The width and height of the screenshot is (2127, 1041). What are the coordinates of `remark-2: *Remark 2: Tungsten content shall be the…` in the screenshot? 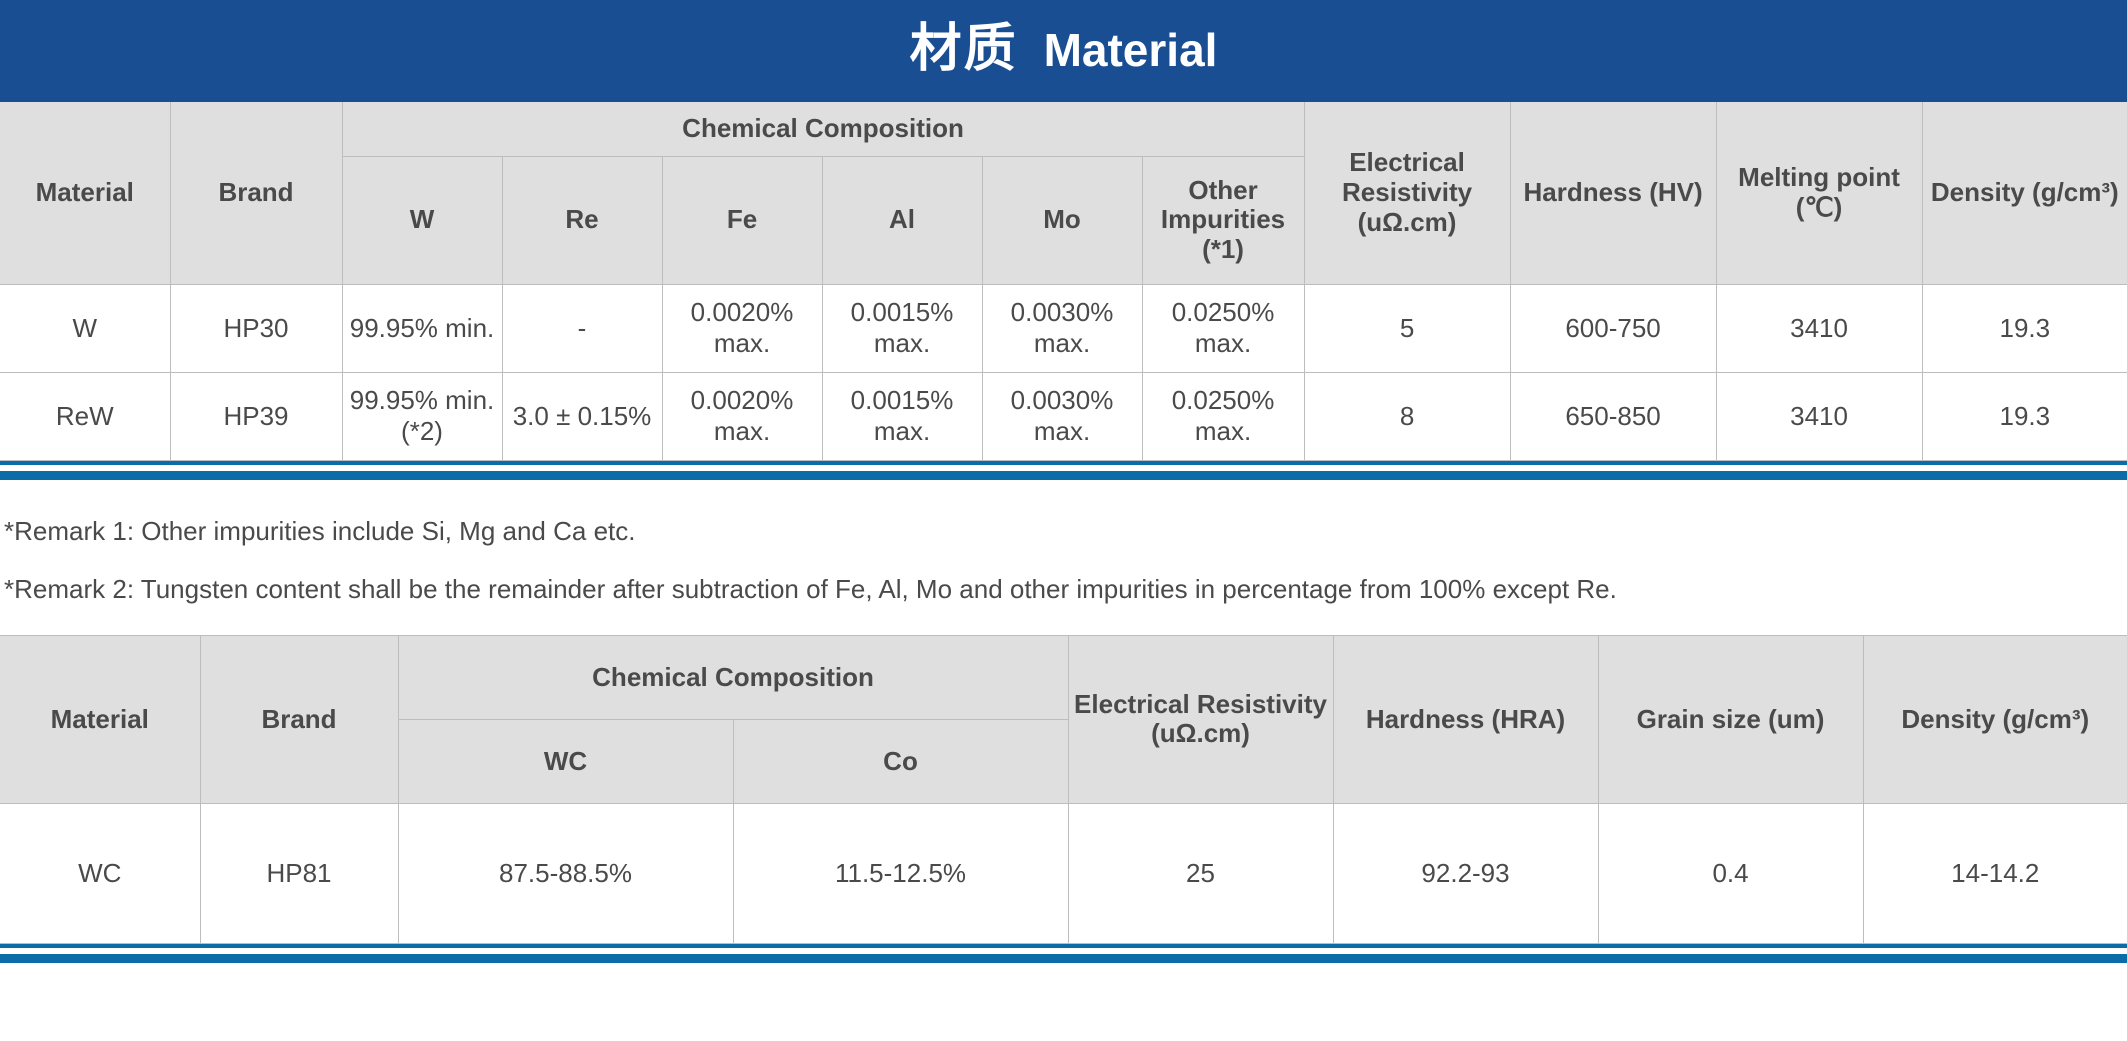 It's located at (810, 588).